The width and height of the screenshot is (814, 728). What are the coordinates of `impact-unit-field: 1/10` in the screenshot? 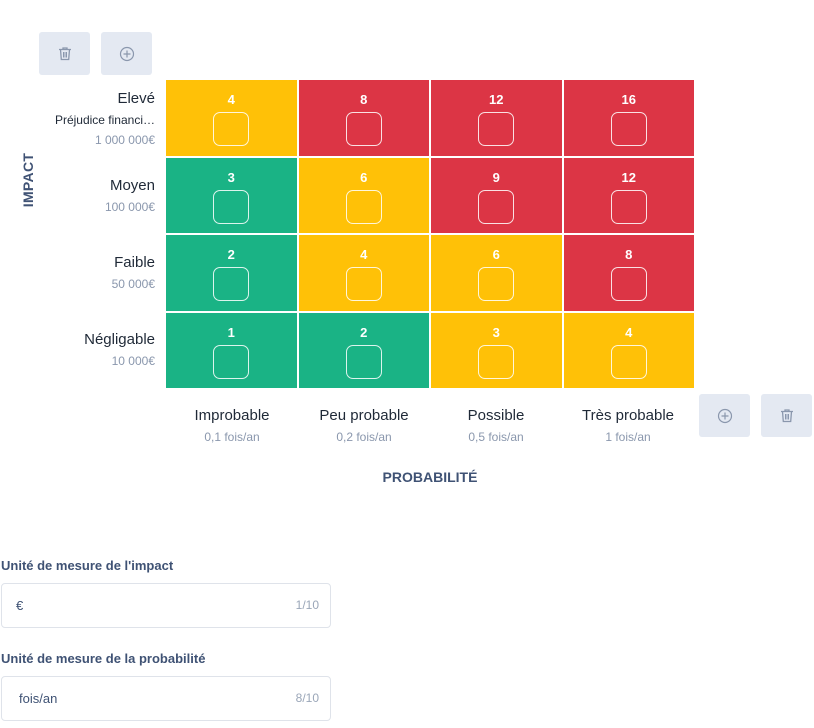 It's located at (166, 605).